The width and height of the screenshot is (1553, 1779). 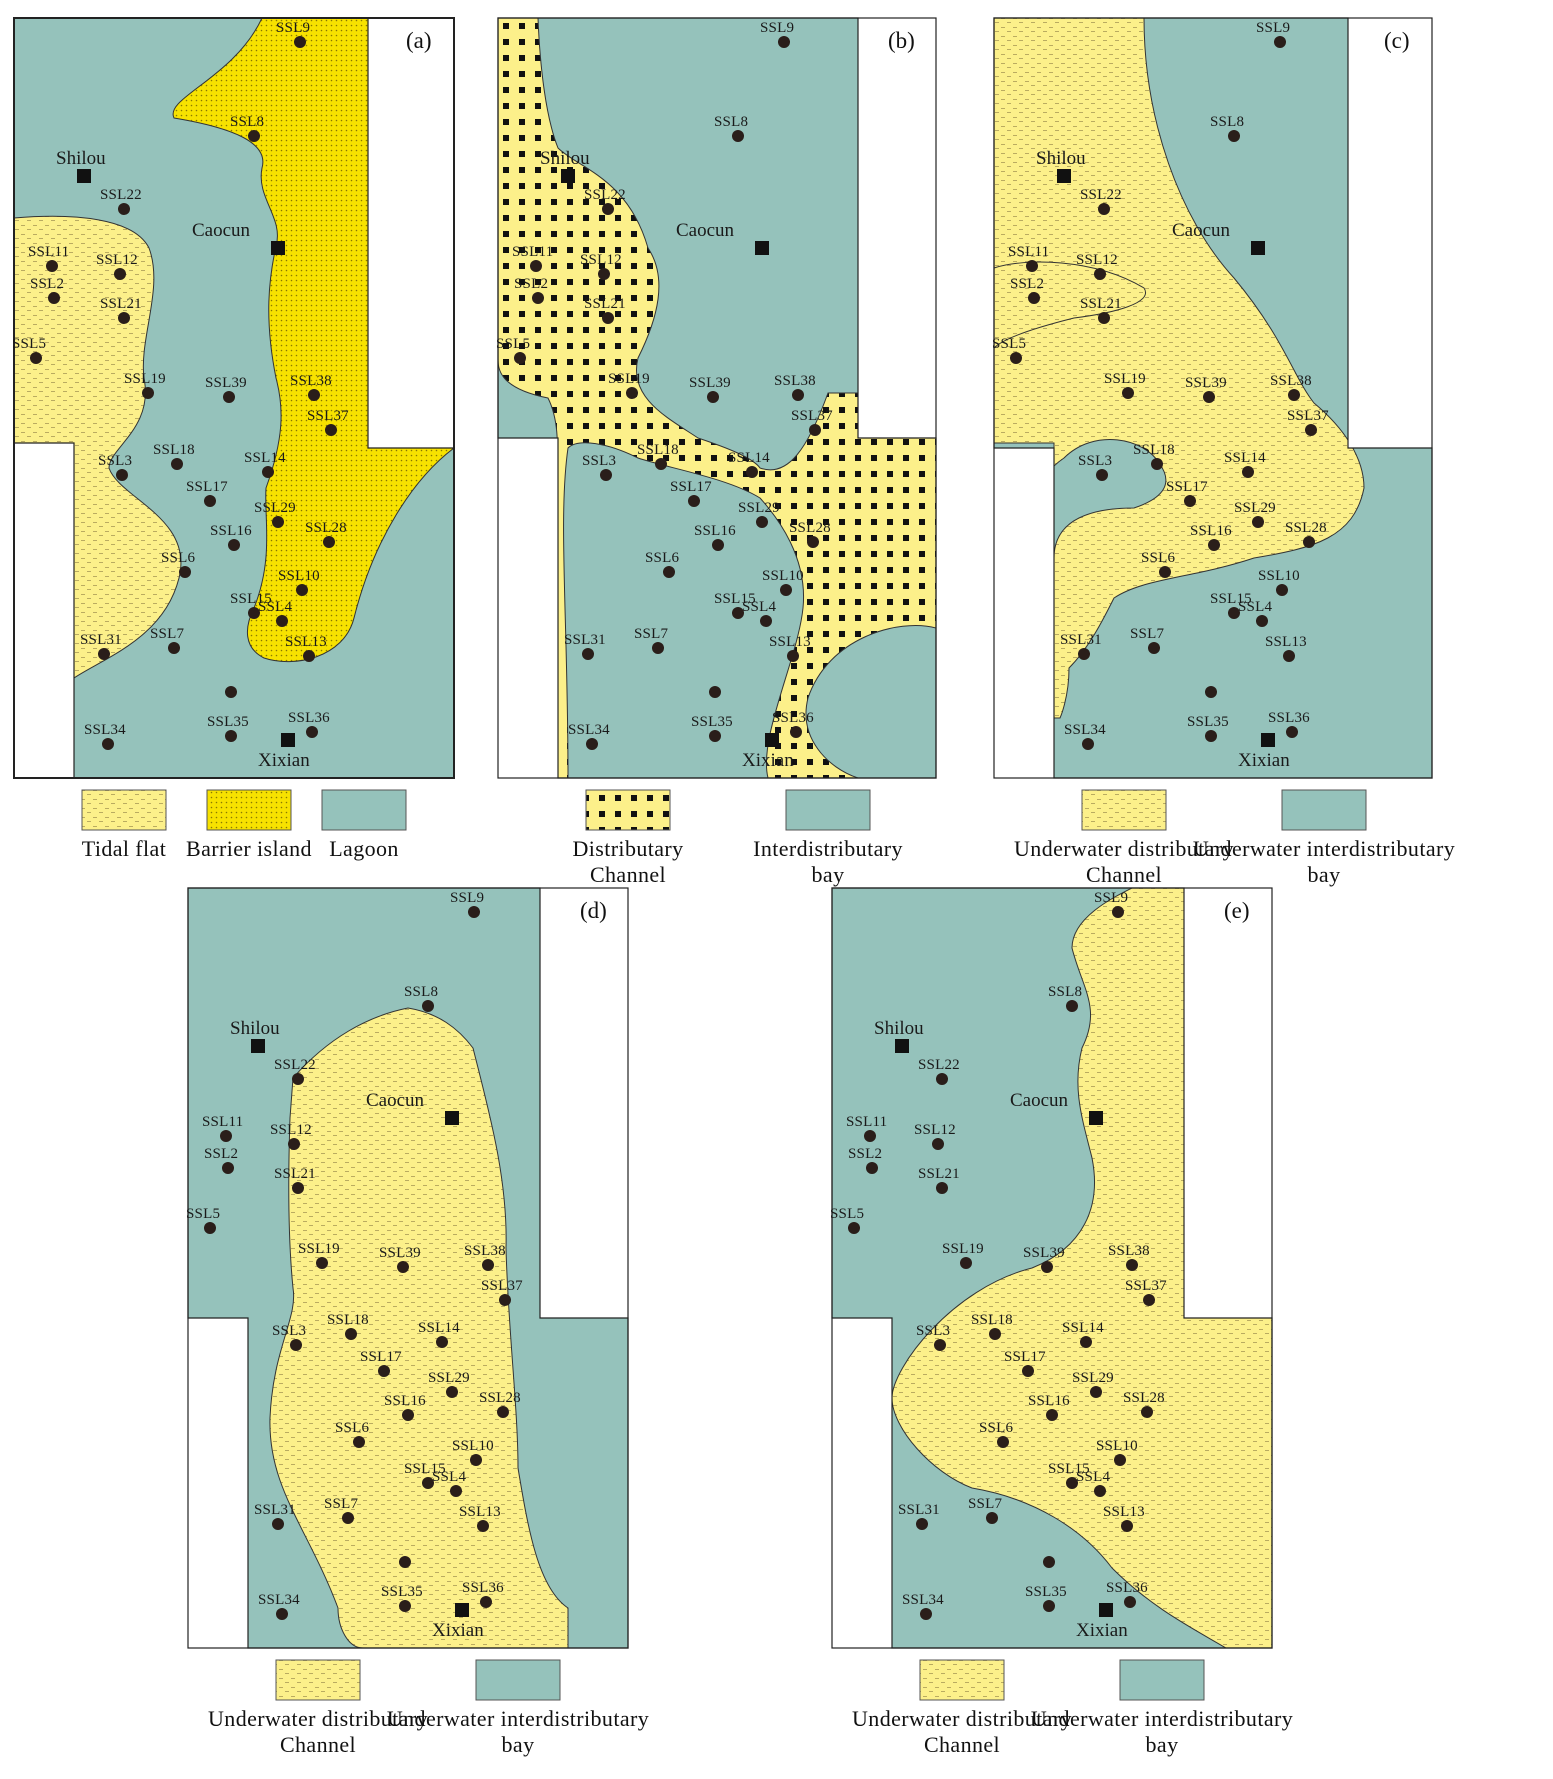 What do you see at coordinates (518, 1744) in the screenshot?
I see `legend-label-line2: bay` at bounding box center [518, 1744].